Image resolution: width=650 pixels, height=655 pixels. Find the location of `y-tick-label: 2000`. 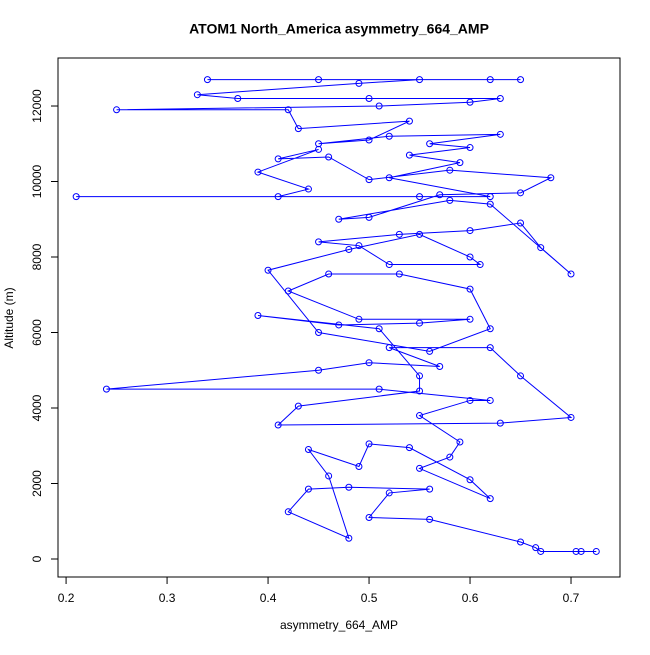

y-tick-label: 2000 is located at coordinates (37, 483).